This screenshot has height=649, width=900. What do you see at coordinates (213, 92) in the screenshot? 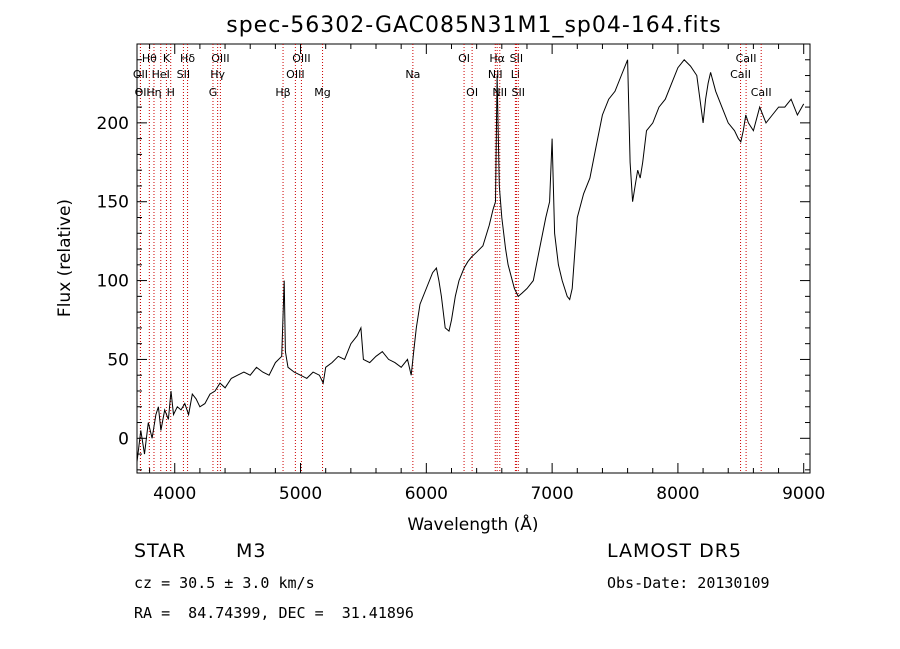
I see `marker-label-21: G` at bounding box center [213, 92].